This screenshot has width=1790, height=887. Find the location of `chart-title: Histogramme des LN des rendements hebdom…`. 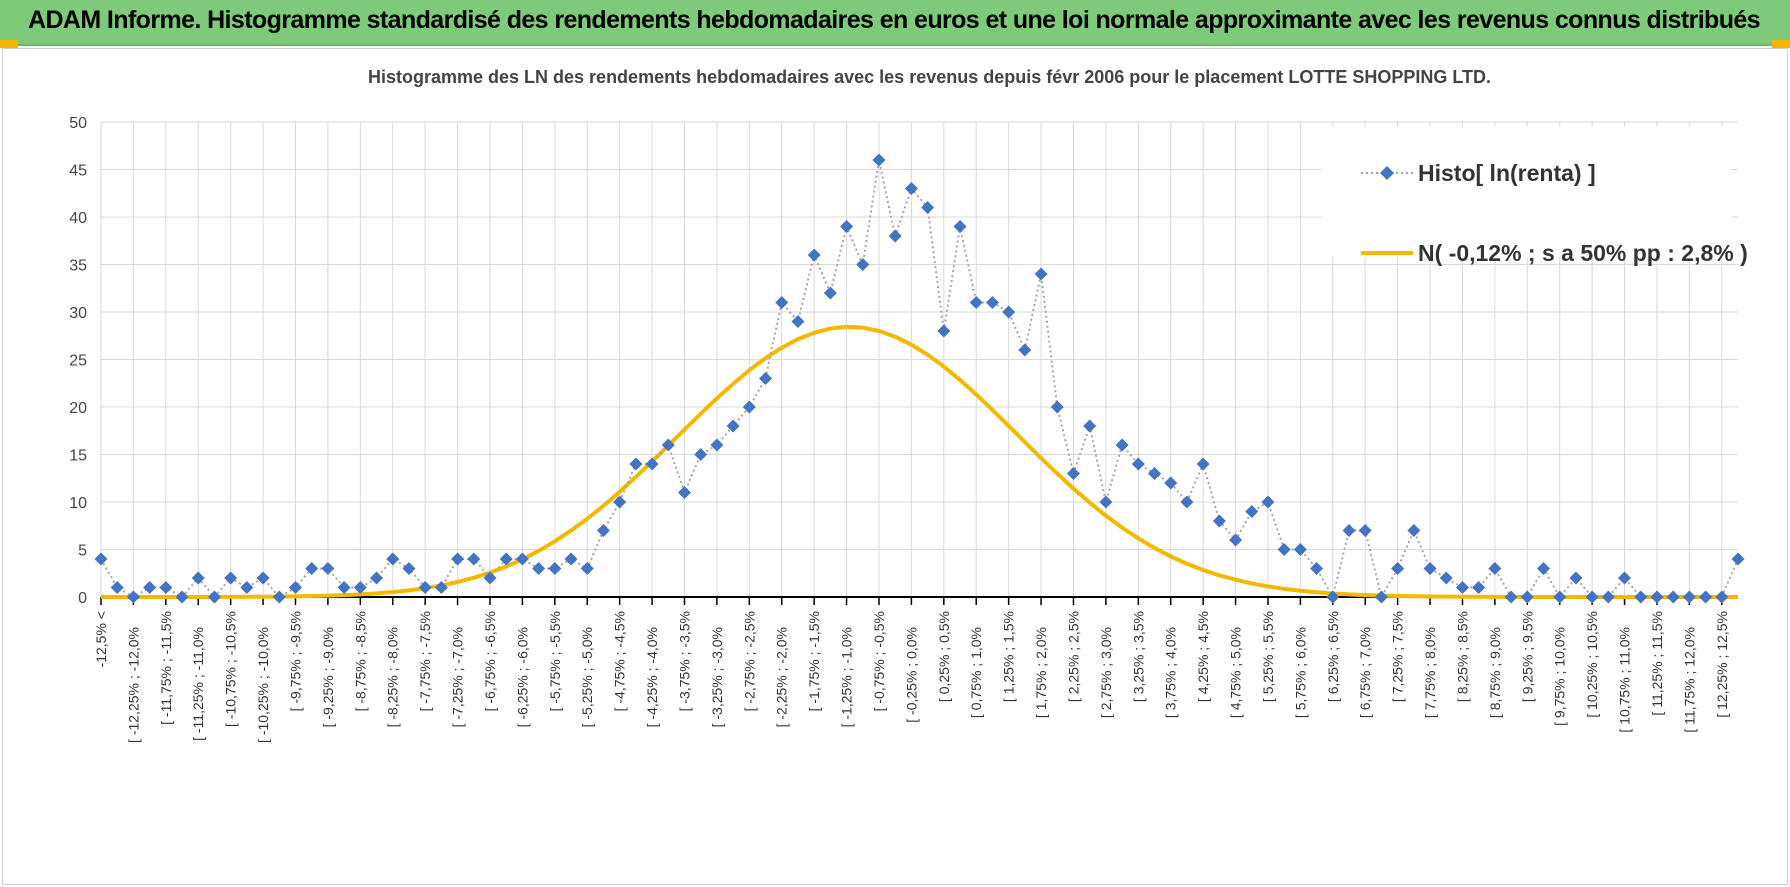

chart-title: Histogramme des LN des rendements hebdom… is located at coordinates (929, 77).